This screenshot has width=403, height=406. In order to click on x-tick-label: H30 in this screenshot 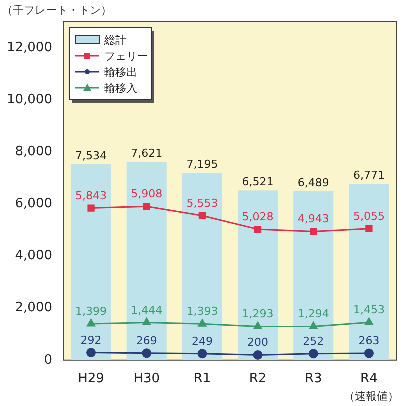, I will do `click(147, 379)`.